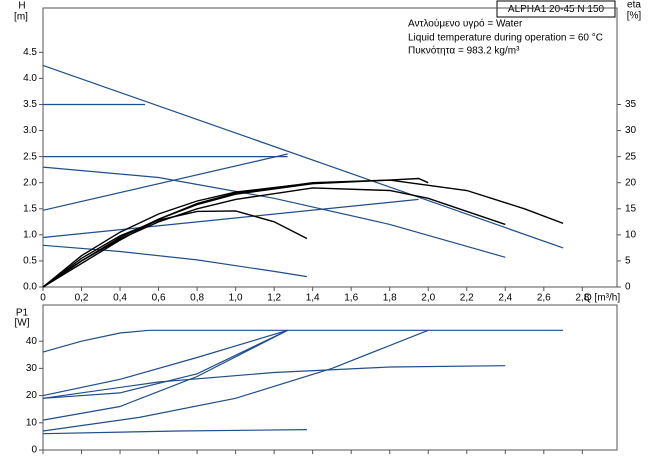 Image resolution: width=656 pixels, height=460 pixels. I want to click on y2-tick-label: 25, so click(631, 156).